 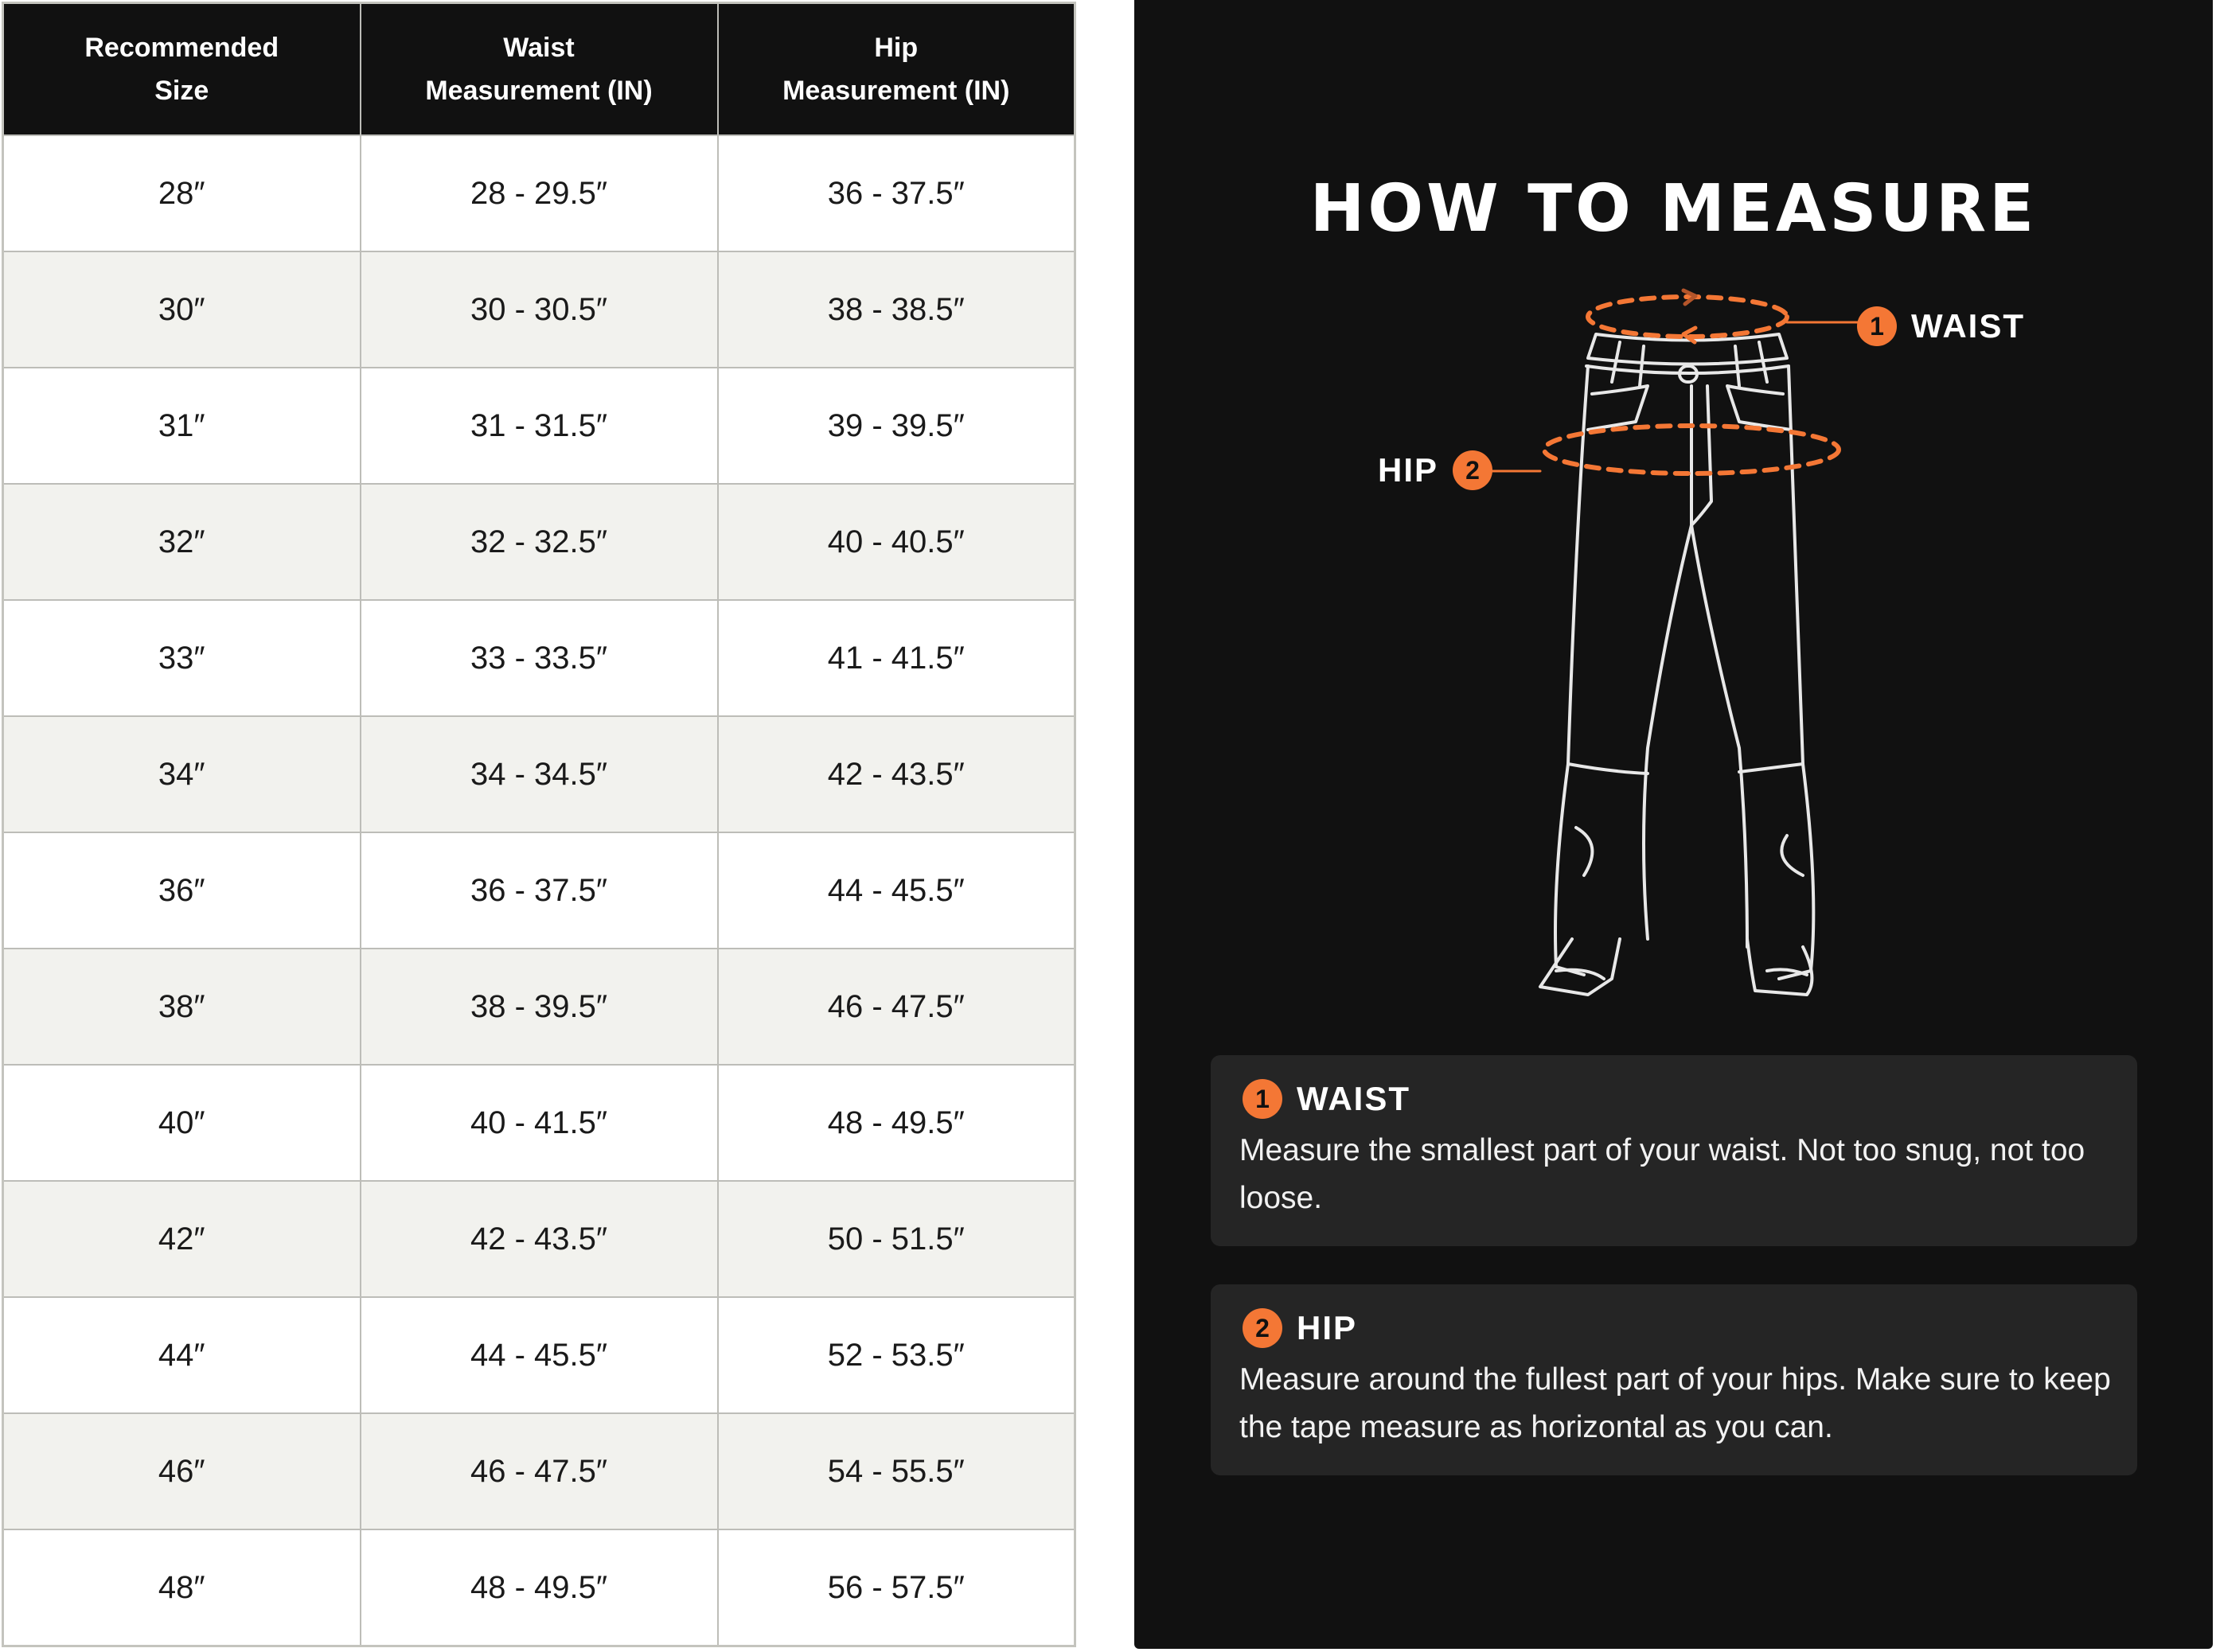 I want to click on size-cell: 42″, so click(x=182, y=1239).